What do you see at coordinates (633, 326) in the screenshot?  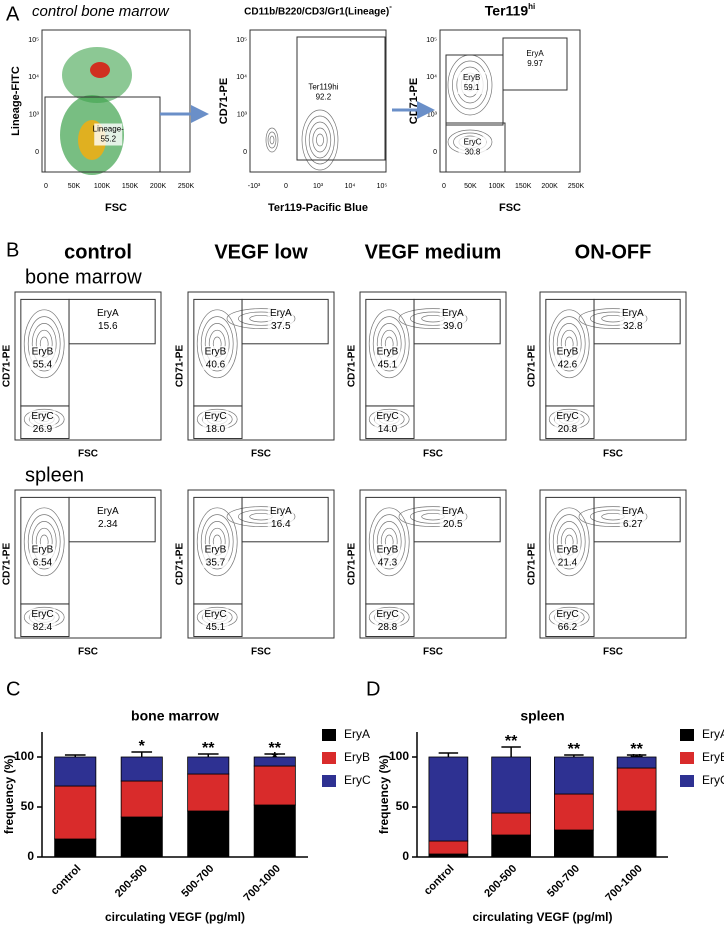 I see `gate-value: 32.8` at bounding box center [633, 326].